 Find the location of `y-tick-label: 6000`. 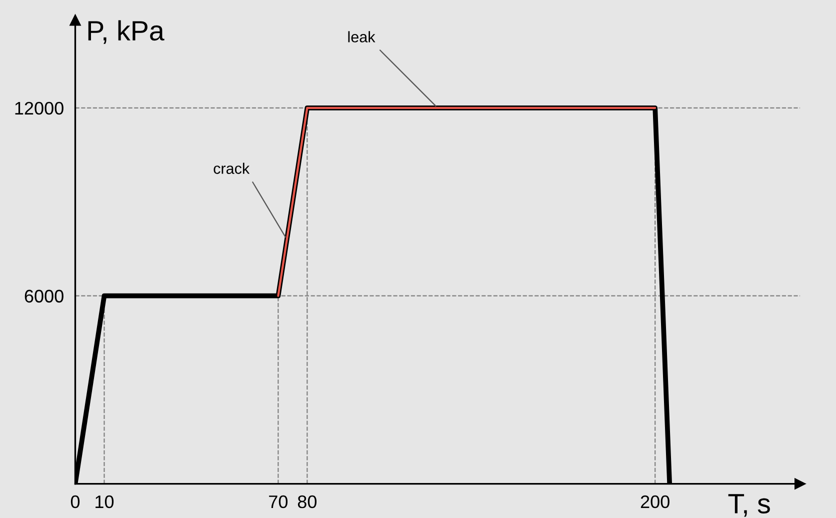

y-tick-label: 6000 is located at coordinates (44, 296).